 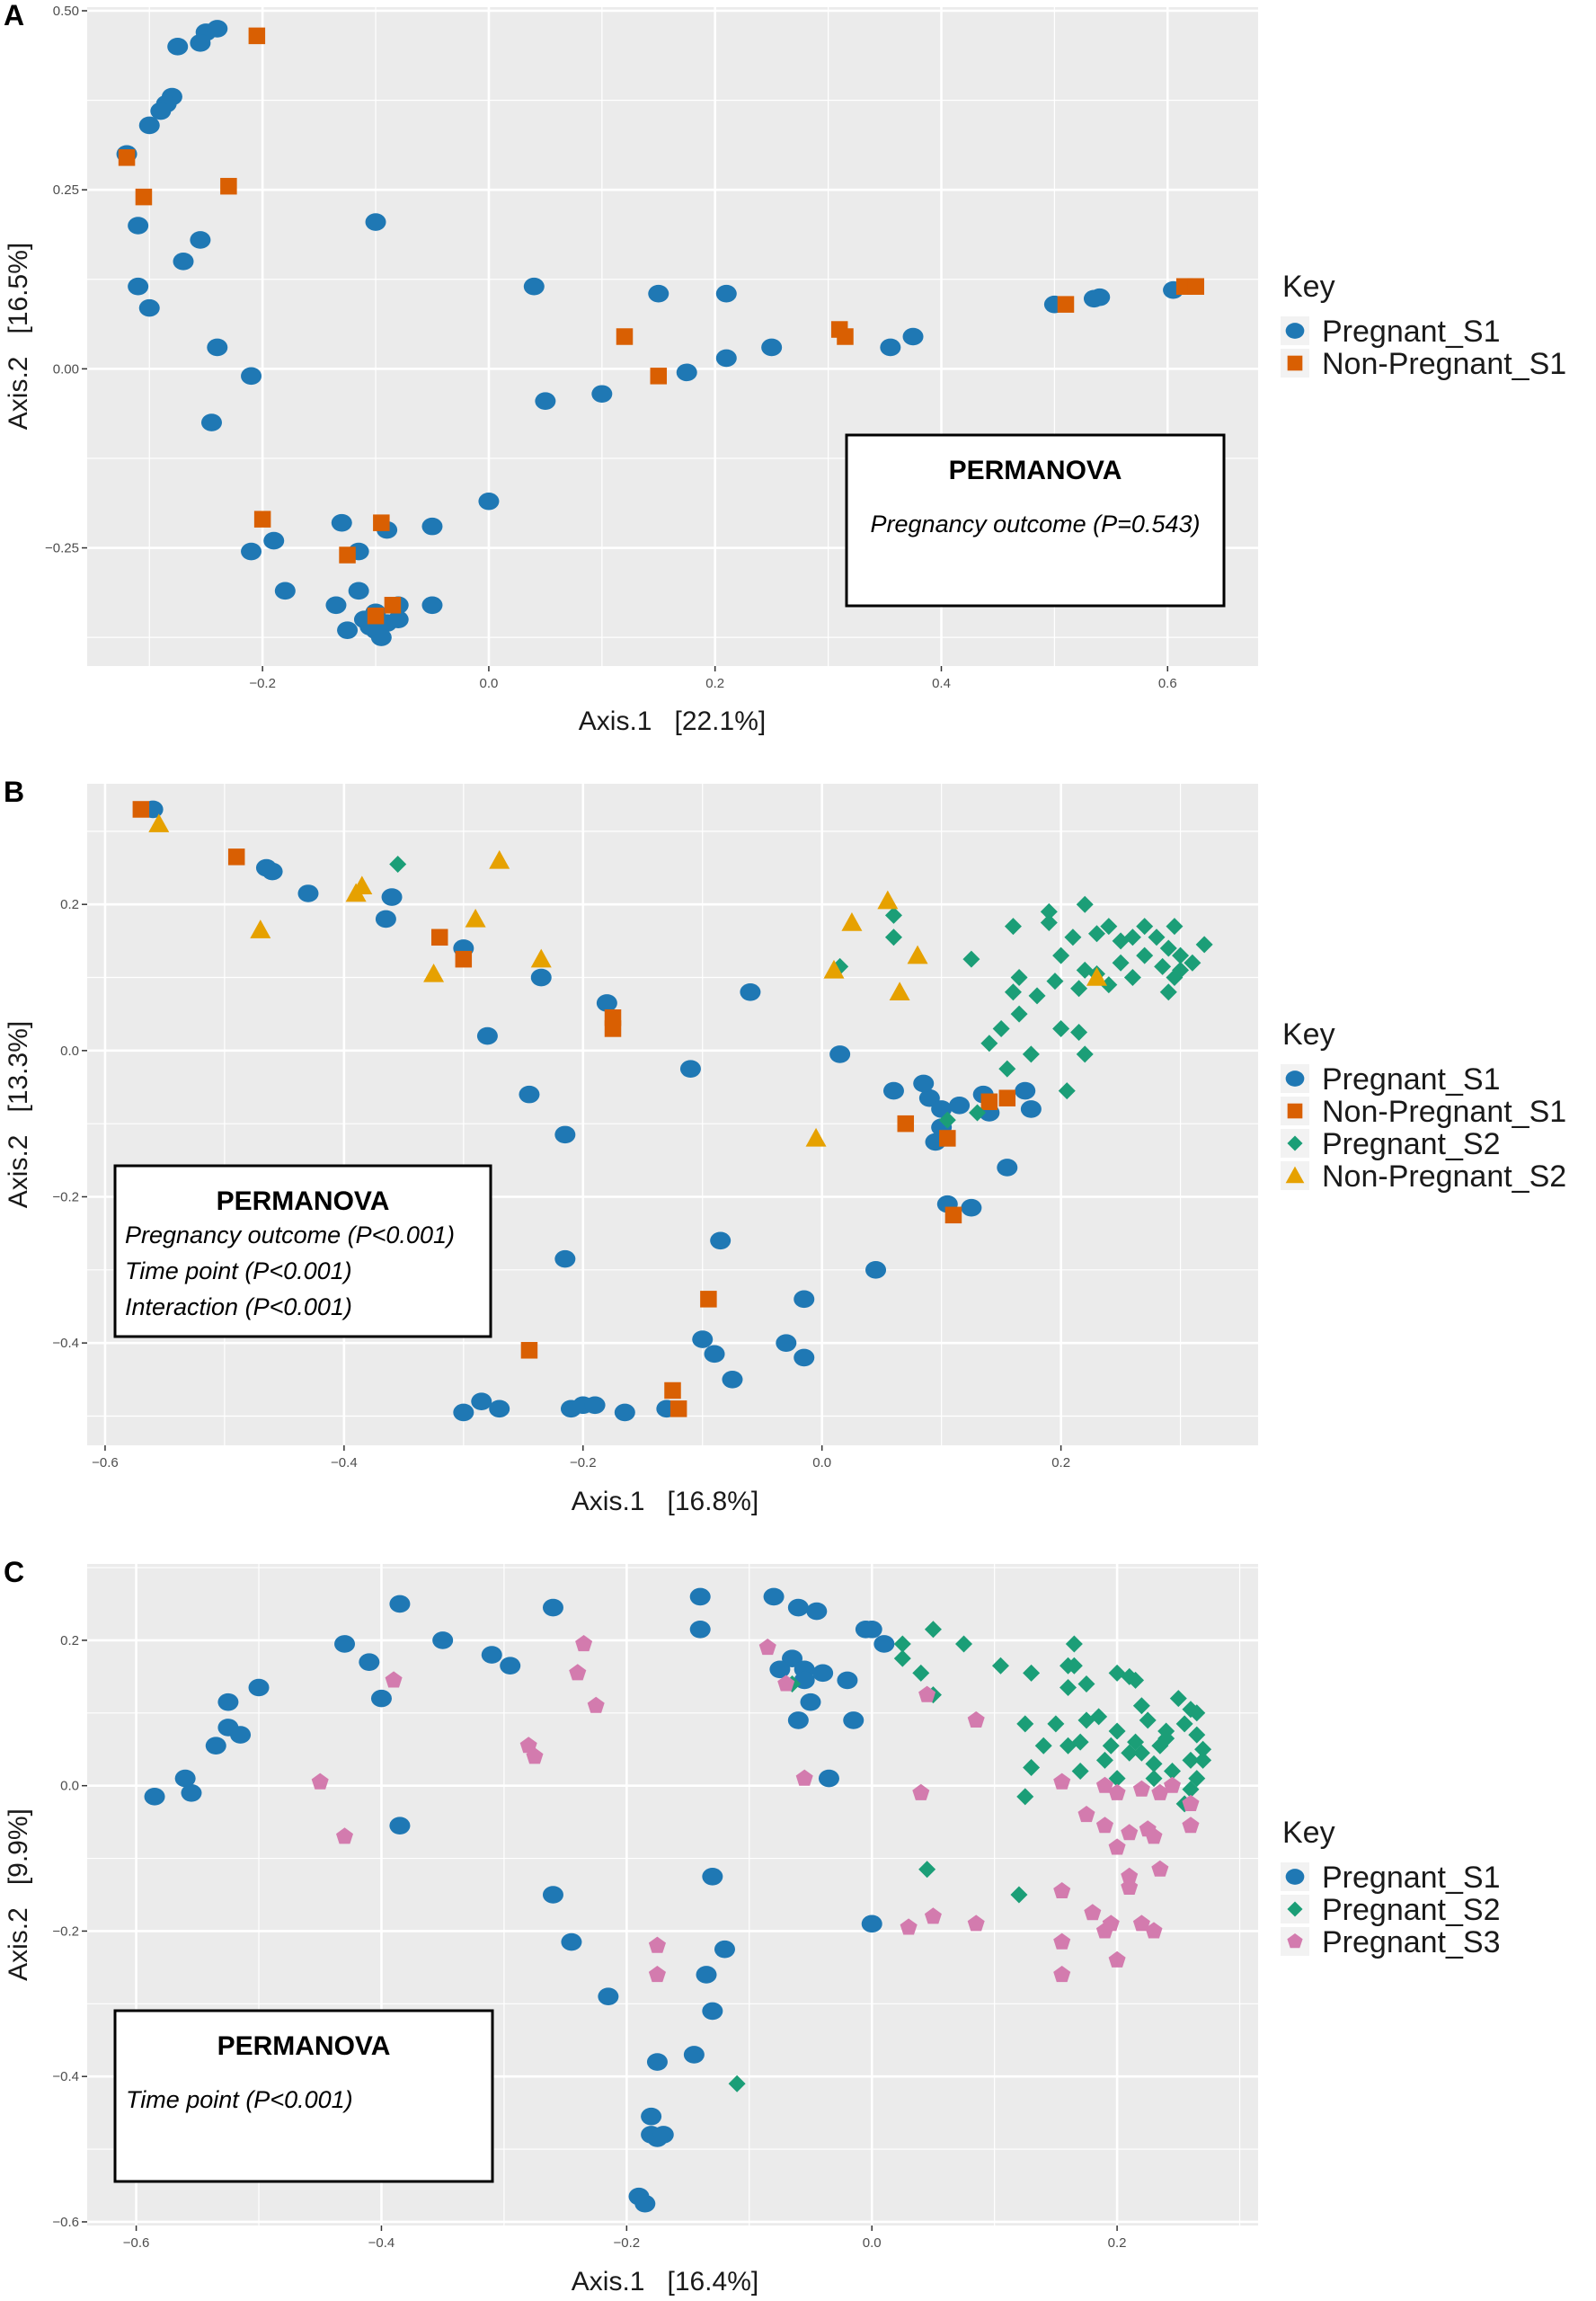 What do you see at coordinates (1036, 524) in the screenshot?
I see `permanova-result: Pregnancy outcome (P=0.543)` at bounding box center [1036, 524].